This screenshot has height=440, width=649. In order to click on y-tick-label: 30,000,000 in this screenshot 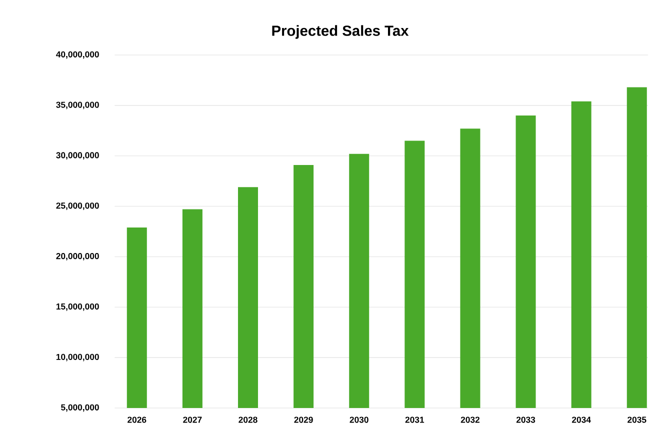, I will do `click(77, 156)`.